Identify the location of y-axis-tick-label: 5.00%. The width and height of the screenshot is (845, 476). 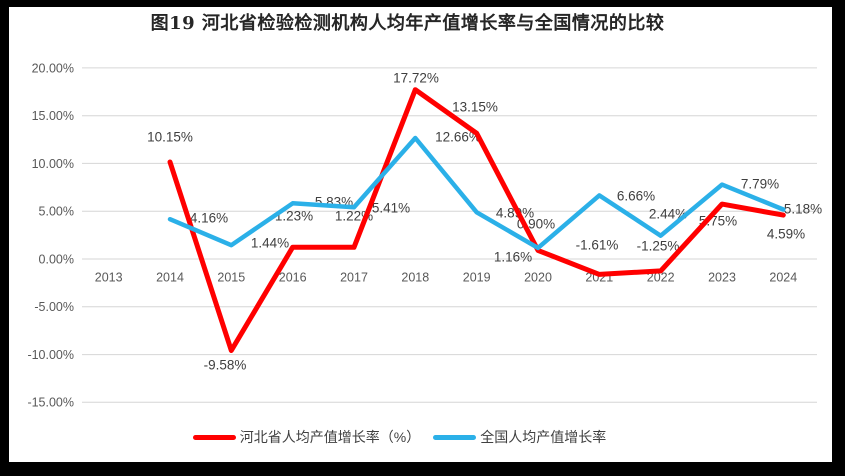
(56, 212).